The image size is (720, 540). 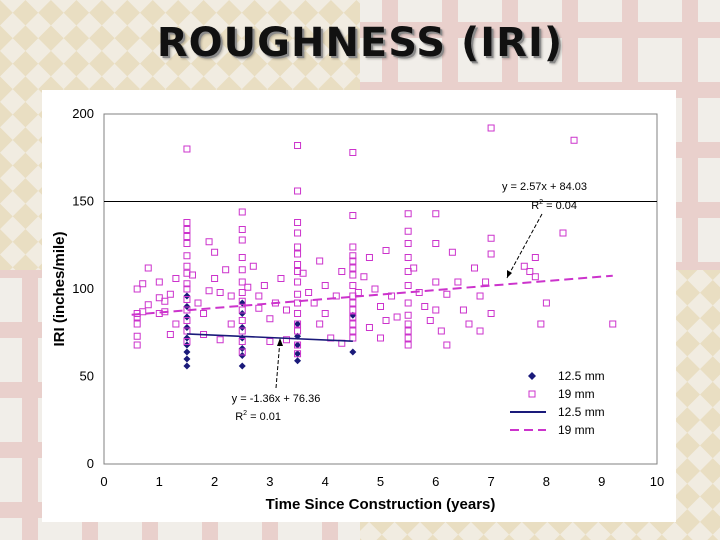 What do you see at coordinates (657, 481) in the screenshot?
I see `x-tick-label: 10` at bounding box center [657, 481].